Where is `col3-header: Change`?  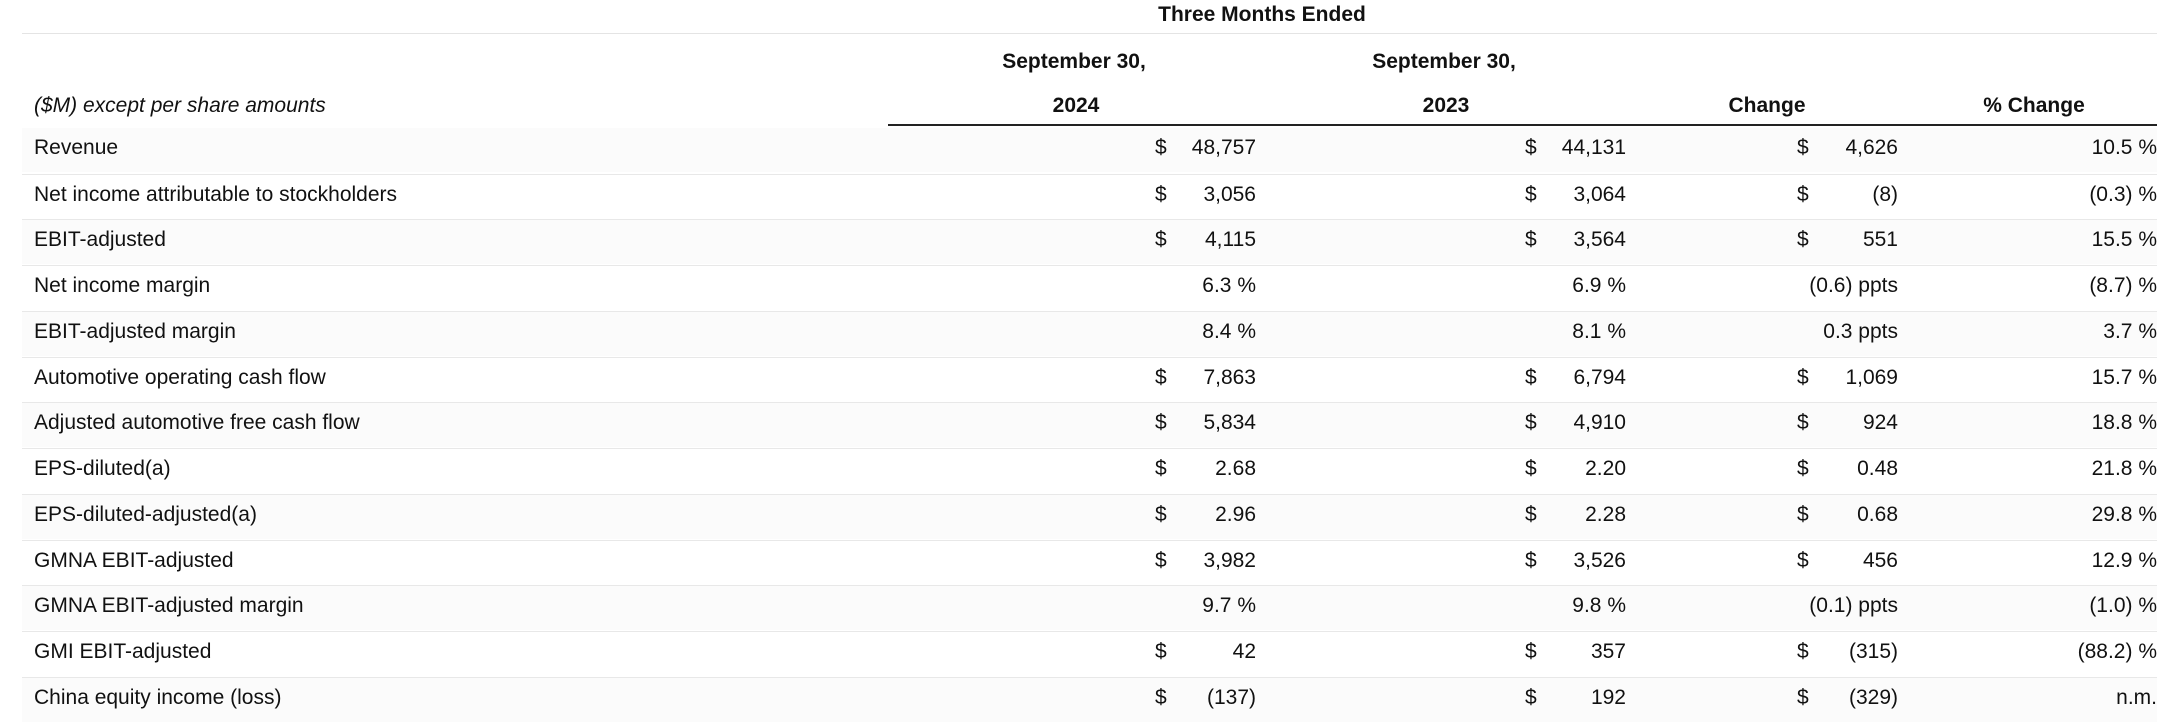
col3-header: Change is located at coordinates (1767, 105).